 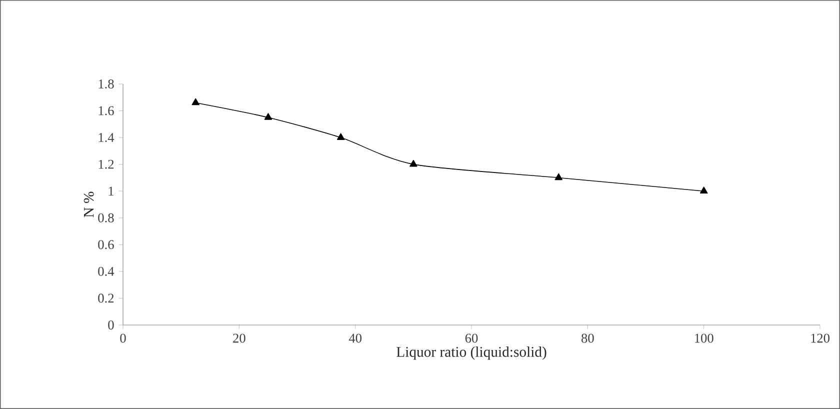 What do you see at coordinates (106, 217) in the screenshot?
I see `y-tick-label: 0.8` at bounding box center [106, 217].